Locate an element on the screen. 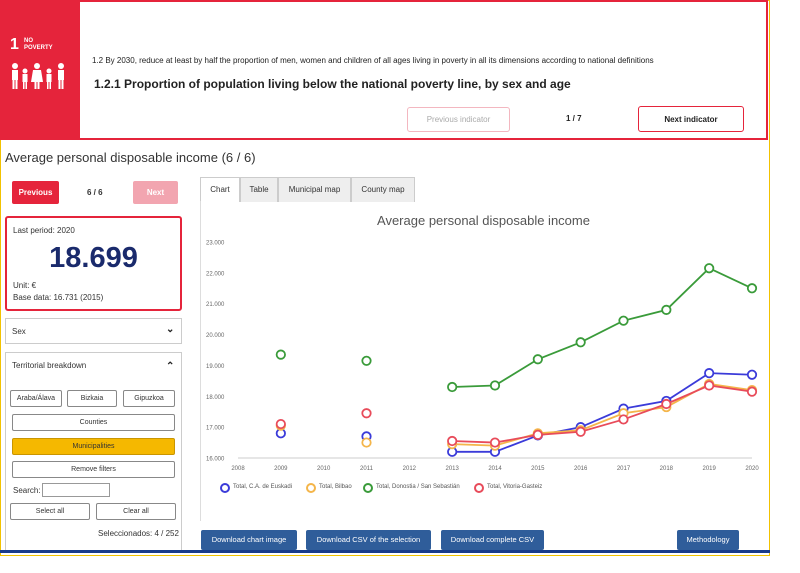 The image size is (800, 573). clear-all-button: Clear all is located at coordinates (136, 511).